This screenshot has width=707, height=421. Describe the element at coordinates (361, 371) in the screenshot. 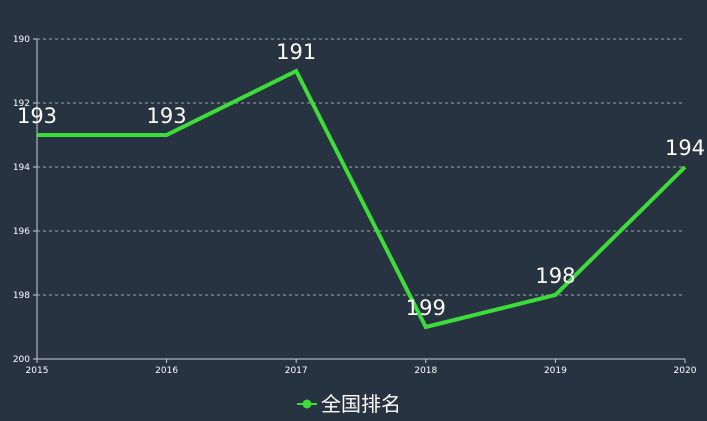

I see `x-tick-labels: 2015 2016 2017 2018 2019 2020` at that location.